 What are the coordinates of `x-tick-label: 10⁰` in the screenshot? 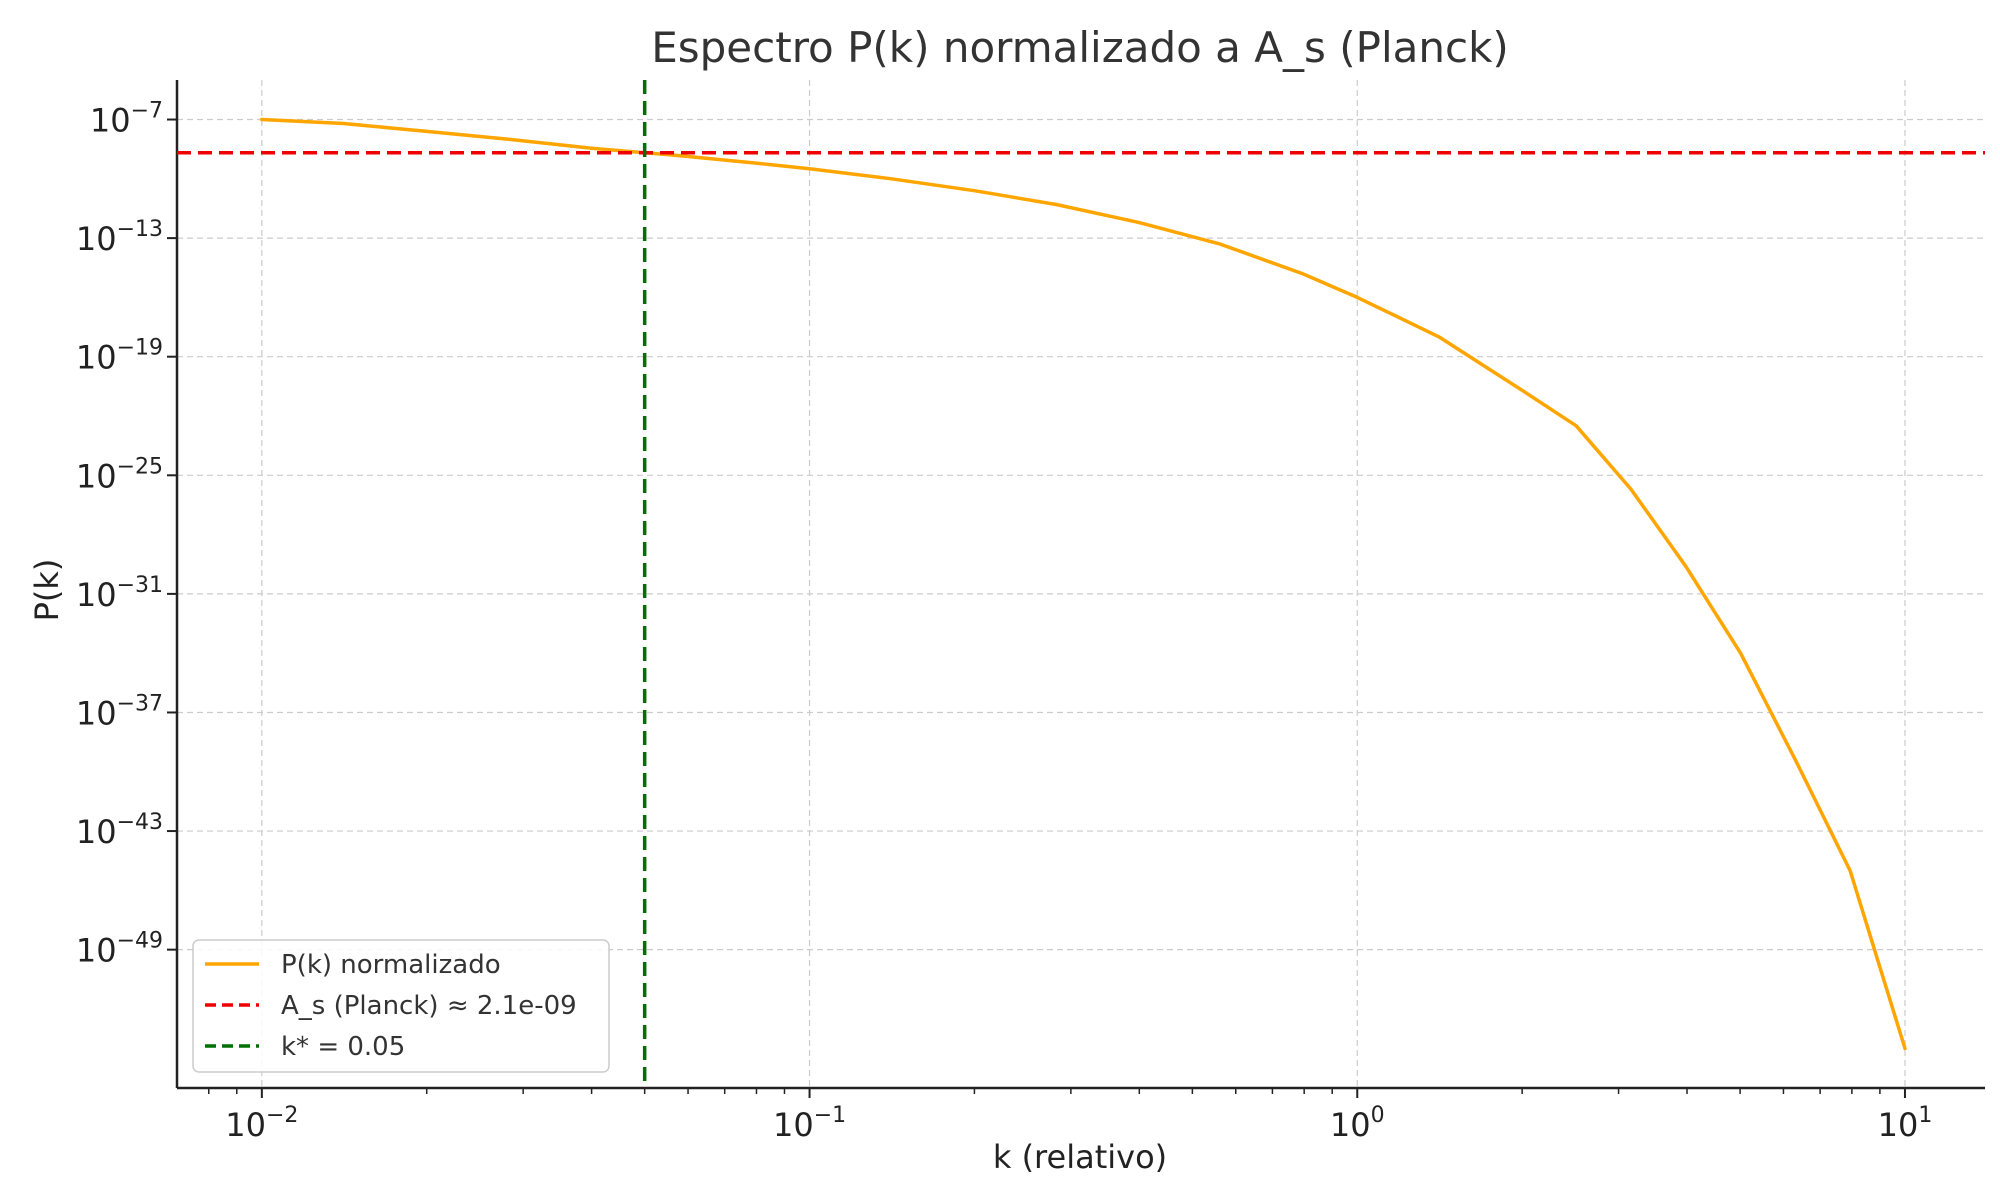 It's located at (1357, 1123).